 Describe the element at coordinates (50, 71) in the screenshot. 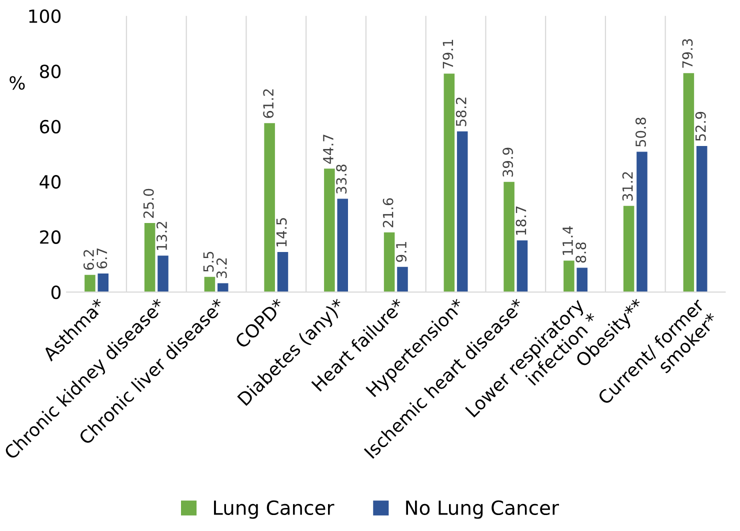

I see `y-tick-label: 80` at that location.